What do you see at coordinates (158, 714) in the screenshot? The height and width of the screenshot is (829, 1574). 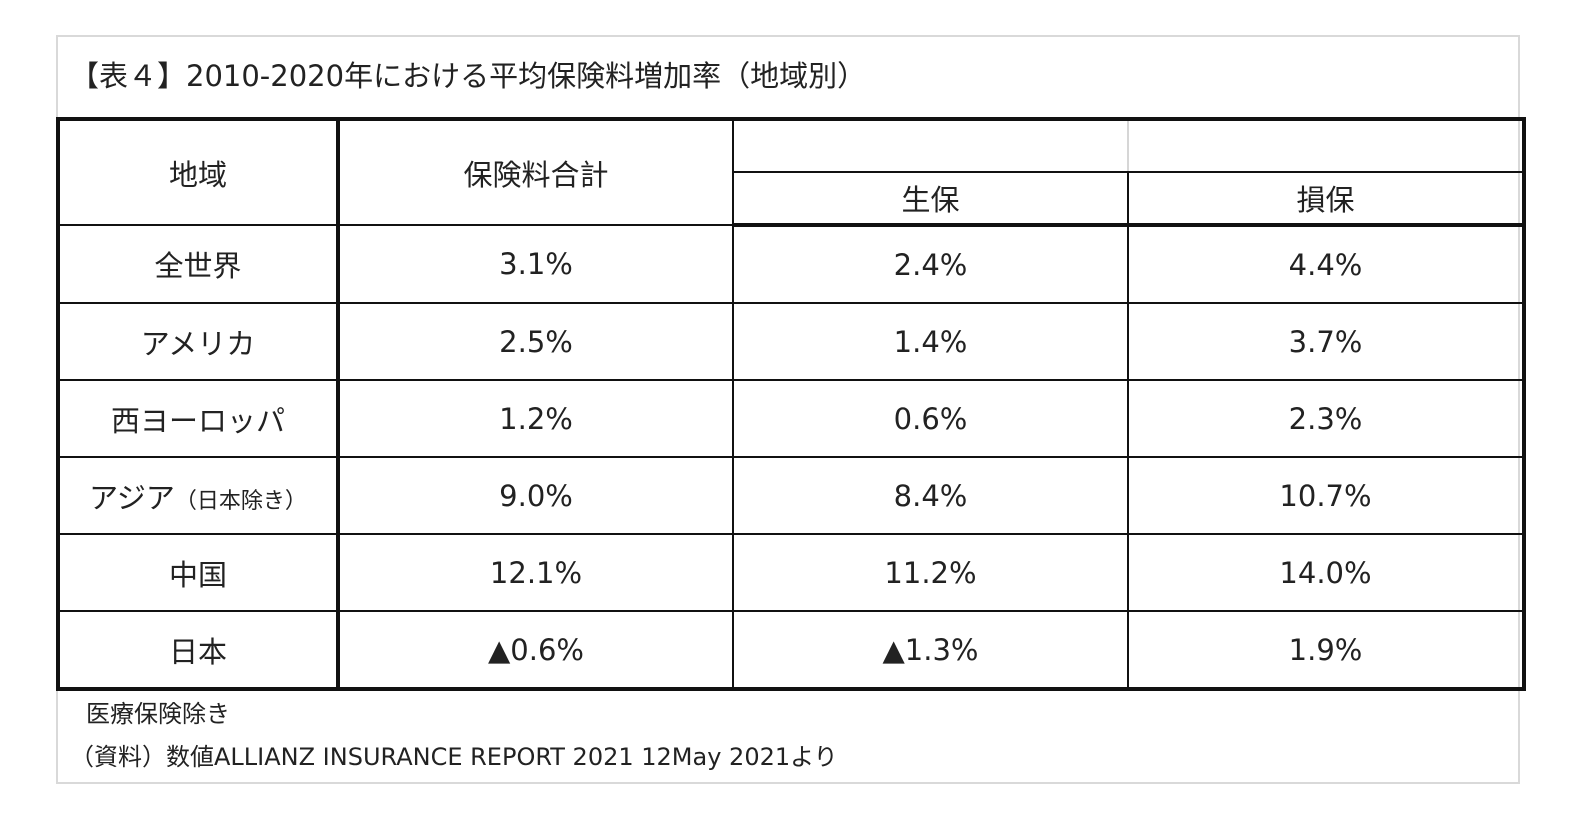 I see `footnote-medical: 医療保険除き` at bounding box center [158, 714].